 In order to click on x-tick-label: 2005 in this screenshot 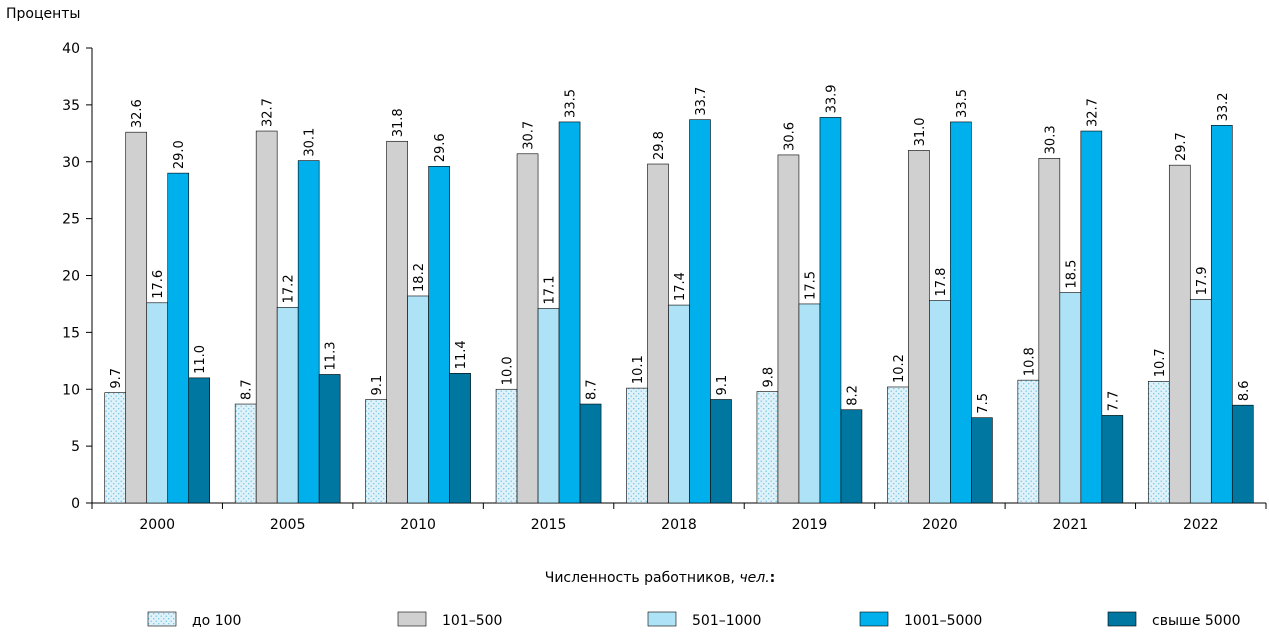, I will do `click(288, 525)`.